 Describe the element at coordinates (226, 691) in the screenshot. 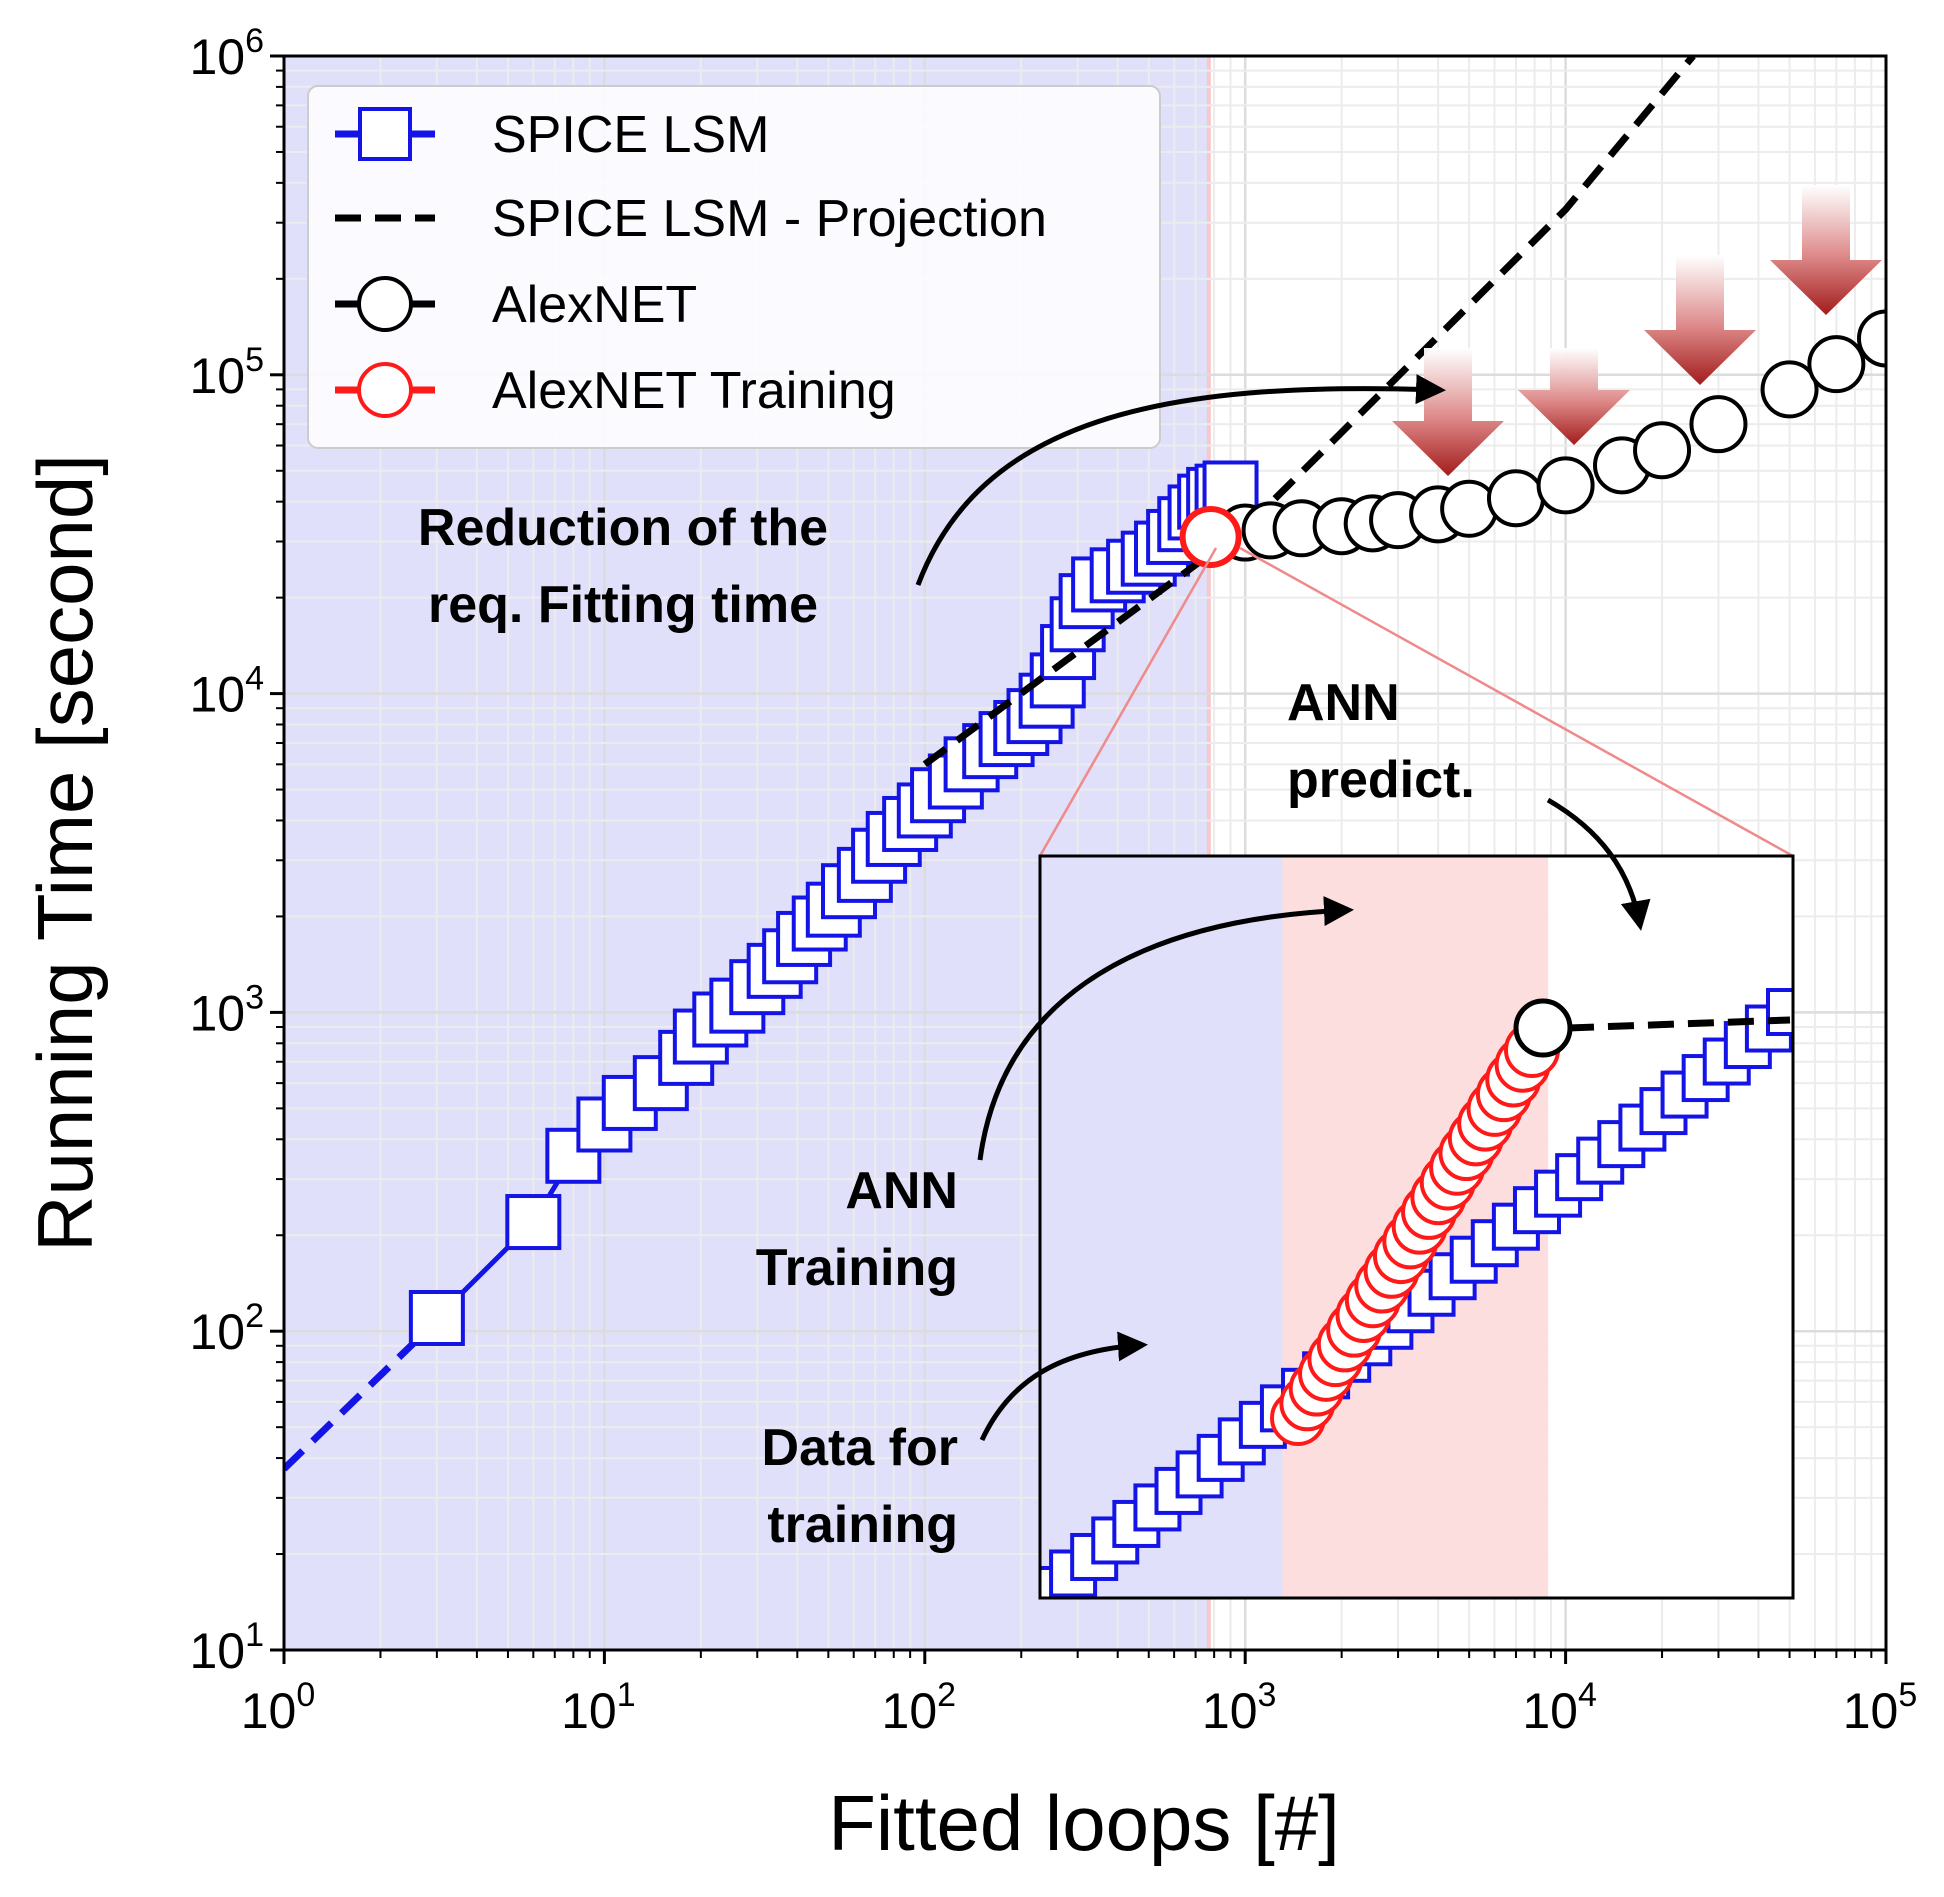

I see `y-tick-label: 10⁴` at that location.